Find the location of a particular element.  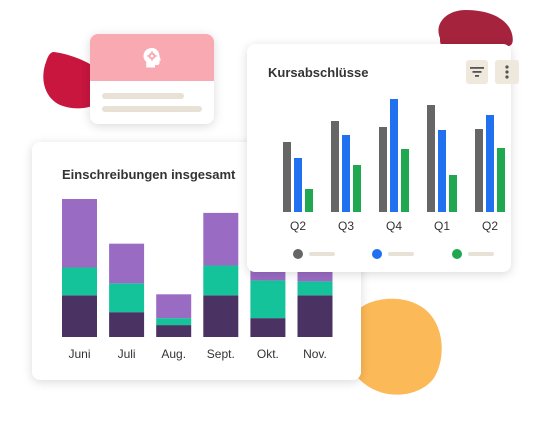

profile-card is located at coordinates (152, 79).